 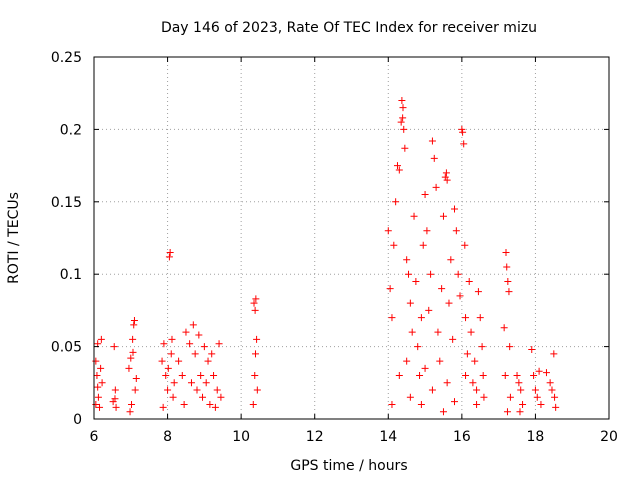 What do you see at coordinates (348, 466) in the screenshot?
I see `x-axis-title: GPS time / hours` at bounding box center [348, 466].